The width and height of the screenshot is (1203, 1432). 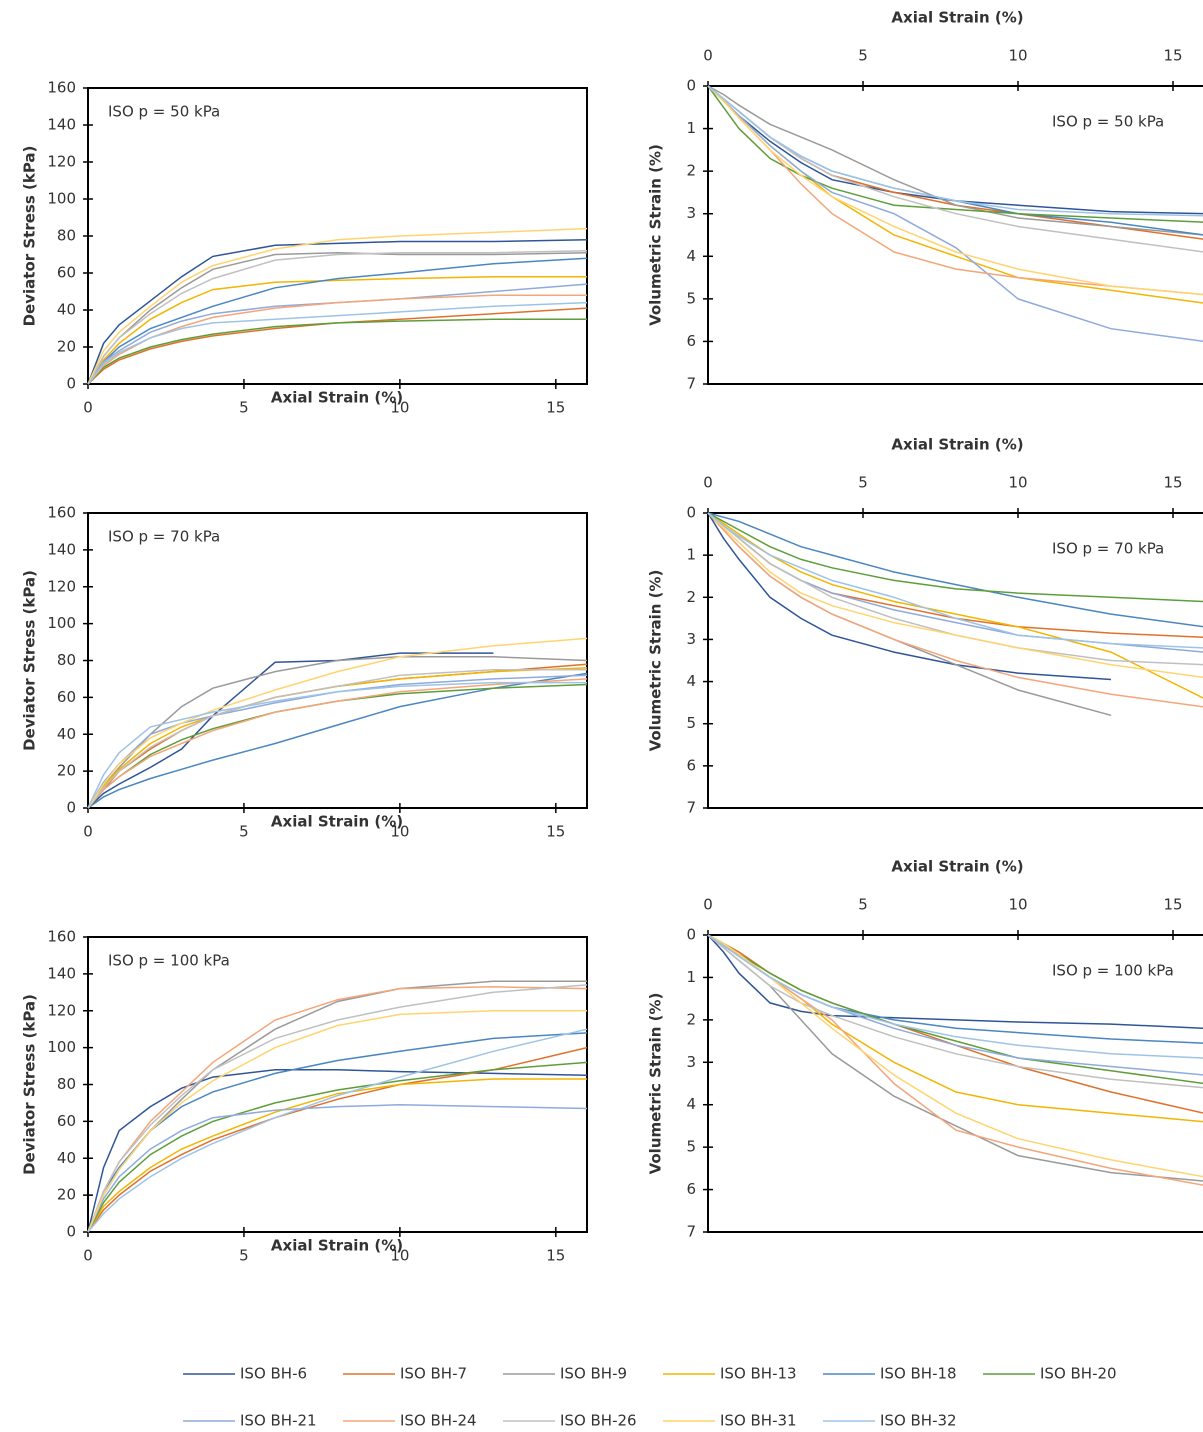 What do you see at coordinates (61, 88) in the screenshot?
I see `y-tick-label: 160` at bounding box center [61, 88].